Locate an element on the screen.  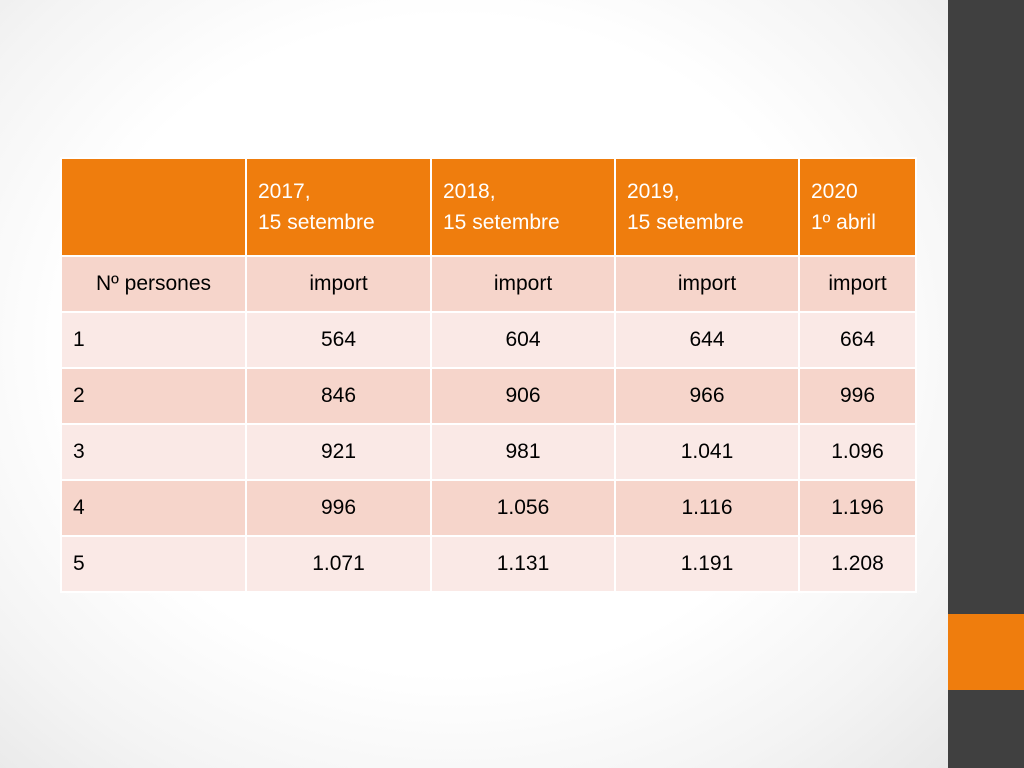
table-cell: 1.131 is located at coordinates (523, 564).